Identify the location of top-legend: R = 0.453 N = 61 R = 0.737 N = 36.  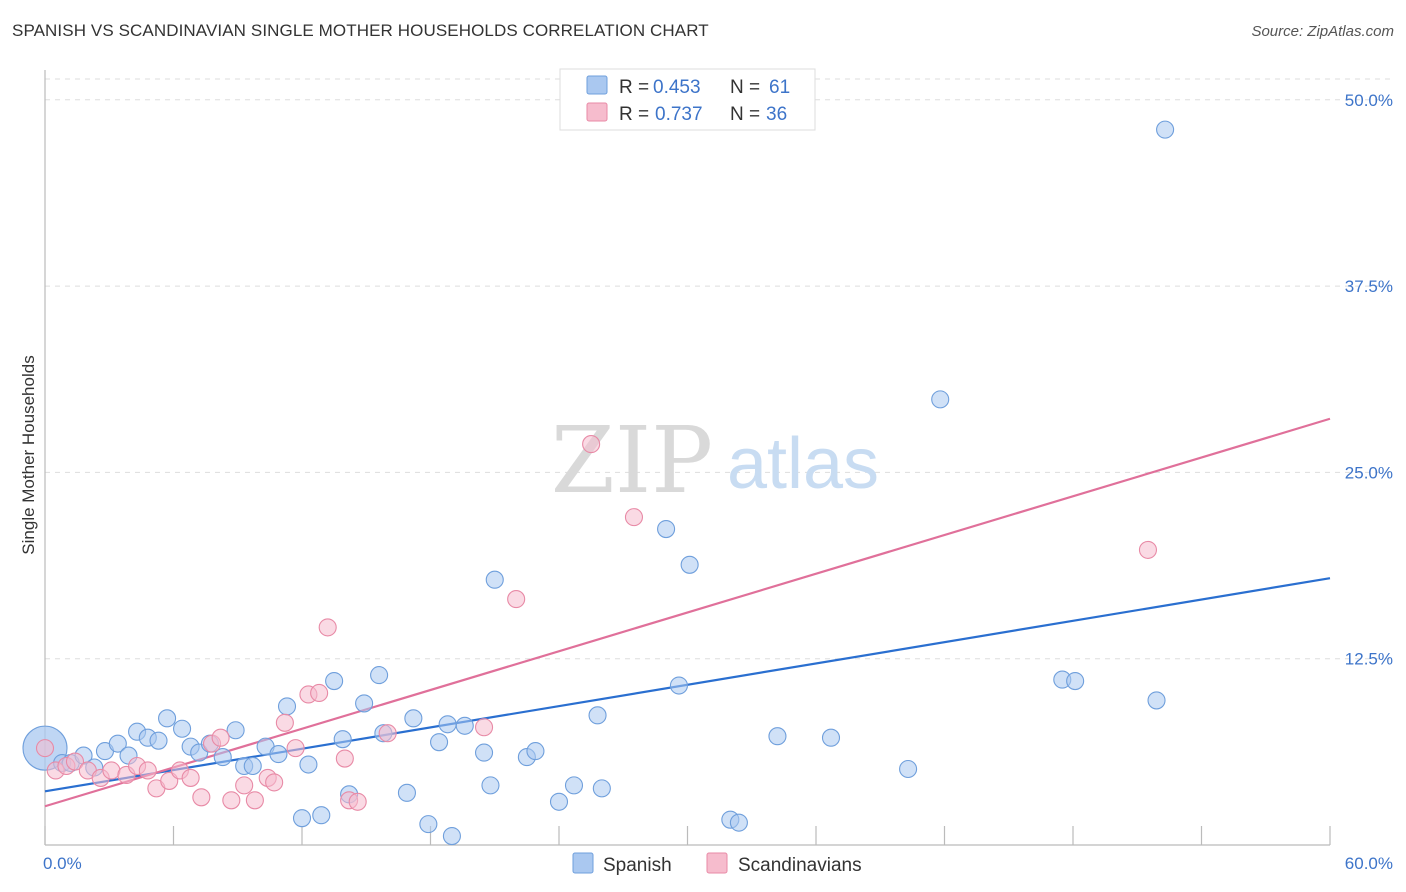
(687, 99).